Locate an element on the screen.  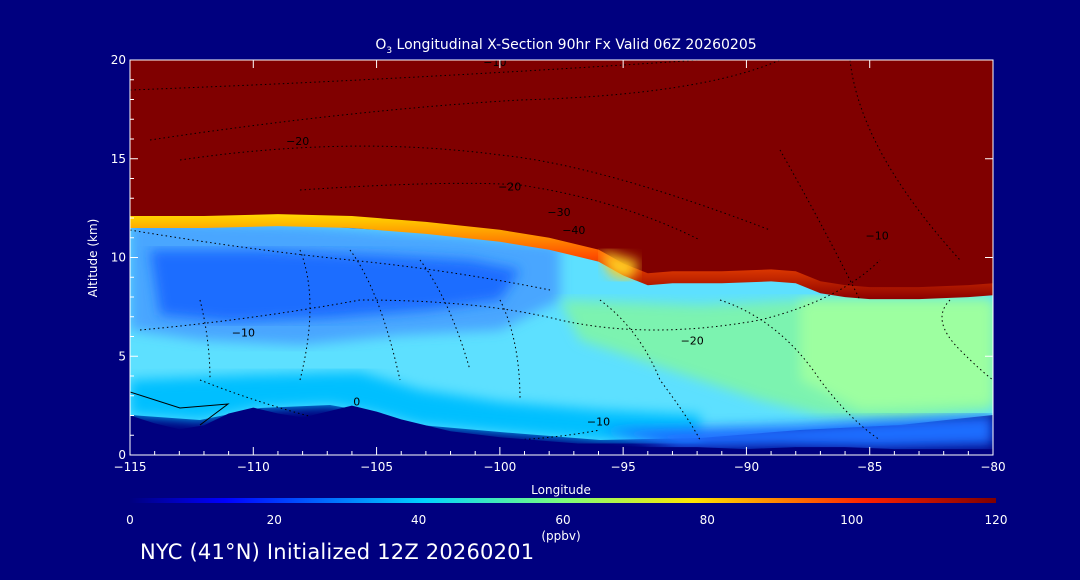
x-tick-label: −105 is located at coordinates (376, 467).